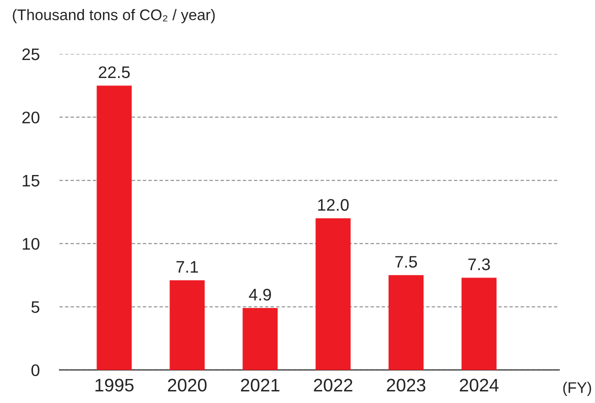 The image size is (595, 403). Describe the element at coordinates (31, 244) in the screenshot. I see `y-tick-label: 10` at that location.